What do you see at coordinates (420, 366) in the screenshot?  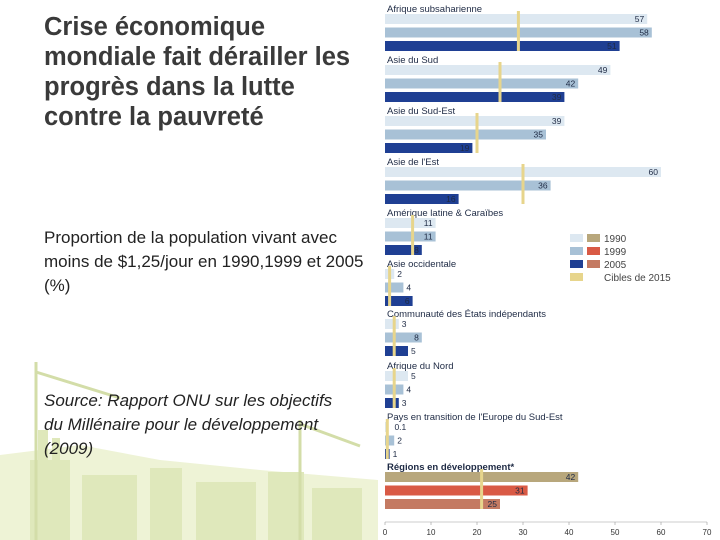 I see `group-8-label: Afrique du Nord` at bounding box center [420, 366].